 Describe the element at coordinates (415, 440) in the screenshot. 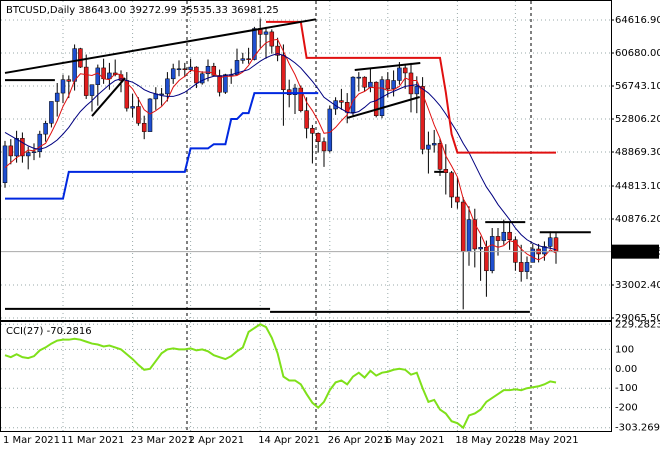

I see `x-tick-label: 6 May 2021` at that location.